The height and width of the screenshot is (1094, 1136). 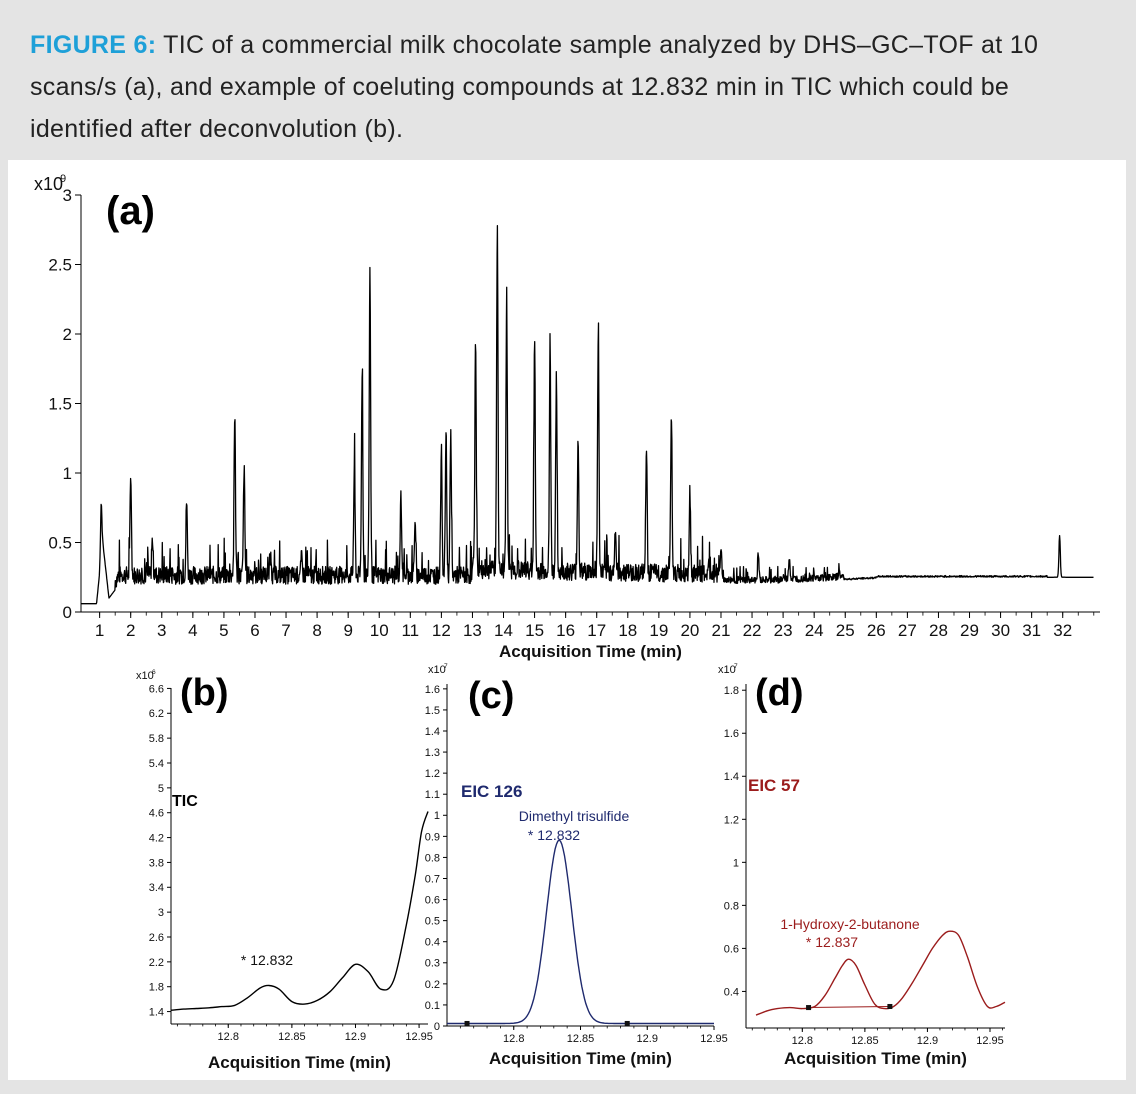 I want to click on y-tick-label: 0.5, so click(x=432, y=922).